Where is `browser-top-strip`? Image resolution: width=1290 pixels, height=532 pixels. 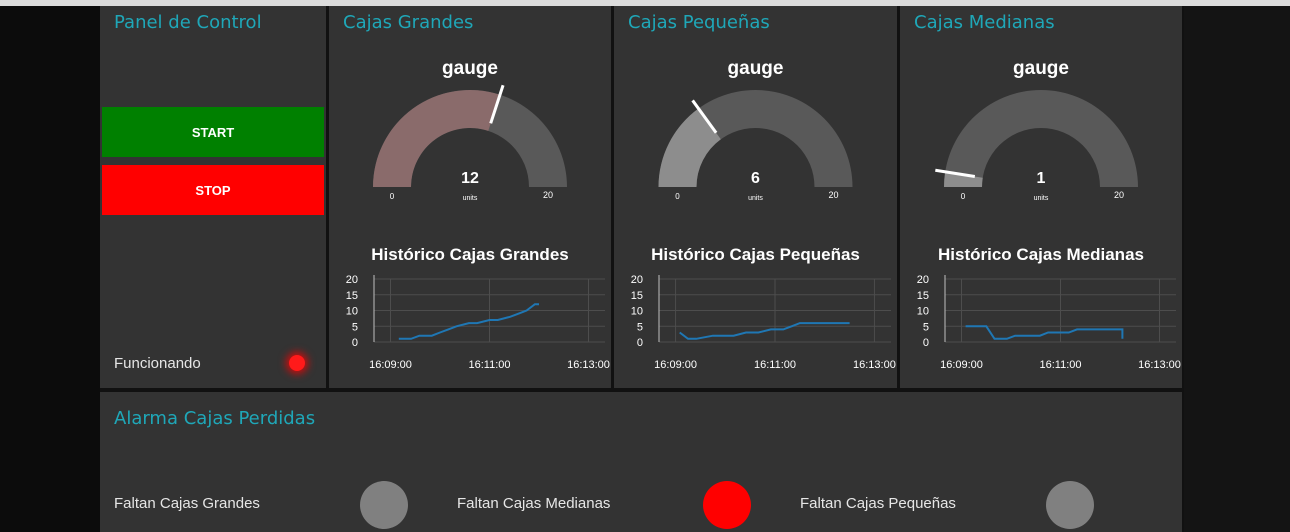 browser-top-strip is located at coordinates (645, 3).